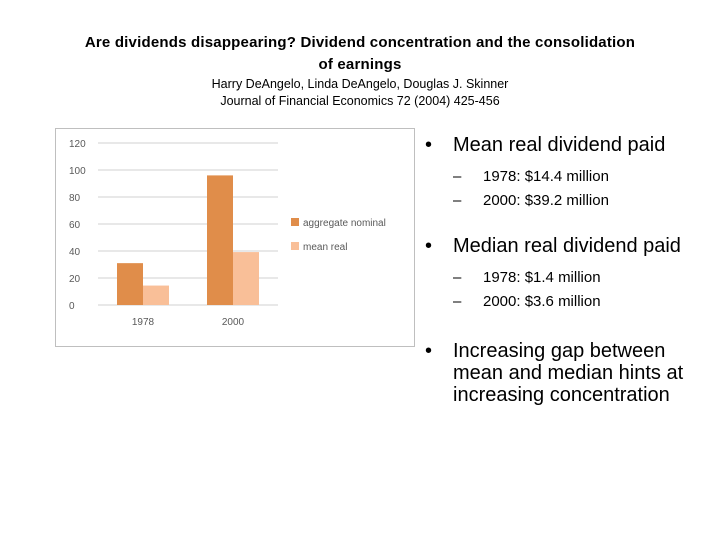 The image size is (720, 540). I want to click on legend-label: mean real, so click(325, 247).